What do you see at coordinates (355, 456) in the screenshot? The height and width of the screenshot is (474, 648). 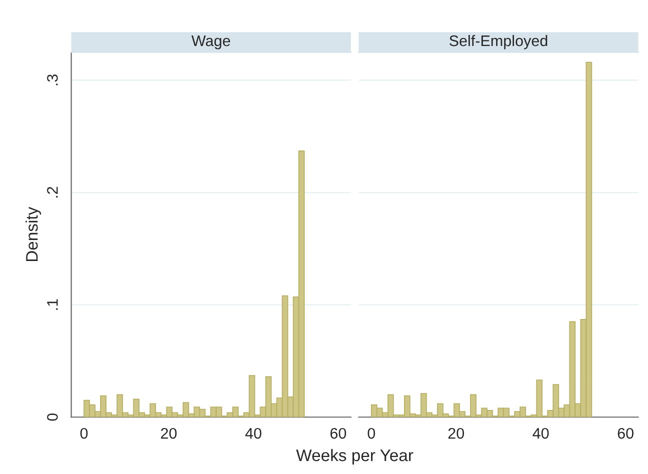 I see `x-axis-title: Weeks per Year` at bounding box center [355, 456].